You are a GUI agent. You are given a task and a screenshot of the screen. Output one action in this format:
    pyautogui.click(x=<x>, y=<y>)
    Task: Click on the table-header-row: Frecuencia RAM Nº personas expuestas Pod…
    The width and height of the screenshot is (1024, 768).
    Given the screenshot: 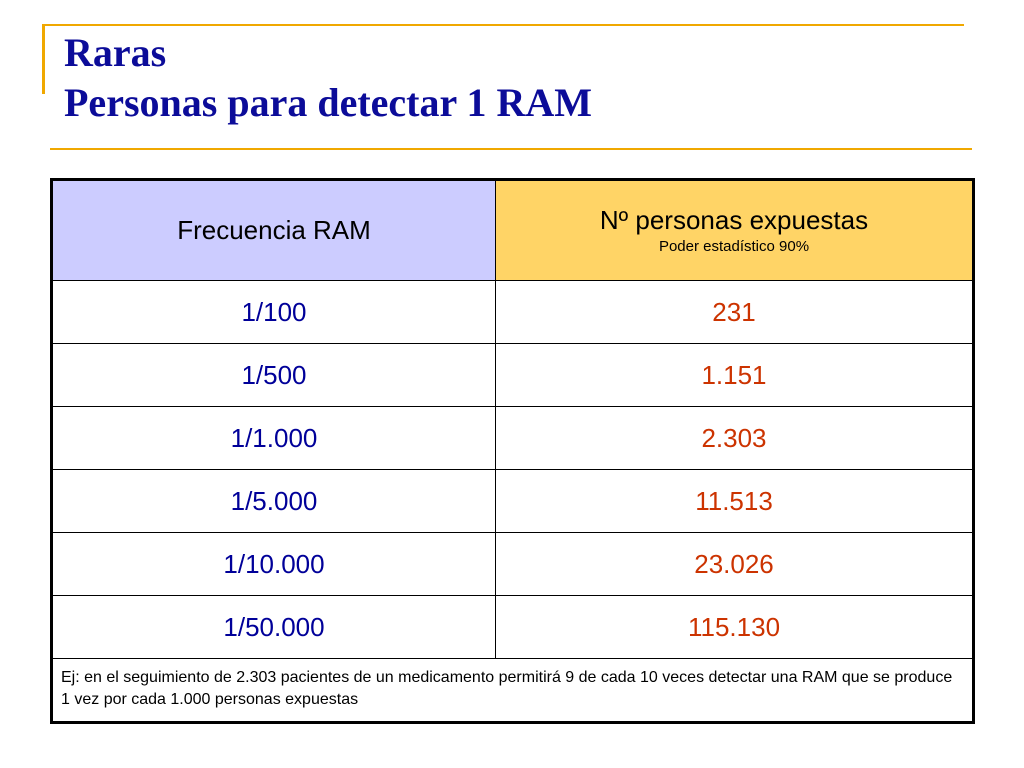 What is the action you would take?
    pyautogui.click(x=512, y=230)
    